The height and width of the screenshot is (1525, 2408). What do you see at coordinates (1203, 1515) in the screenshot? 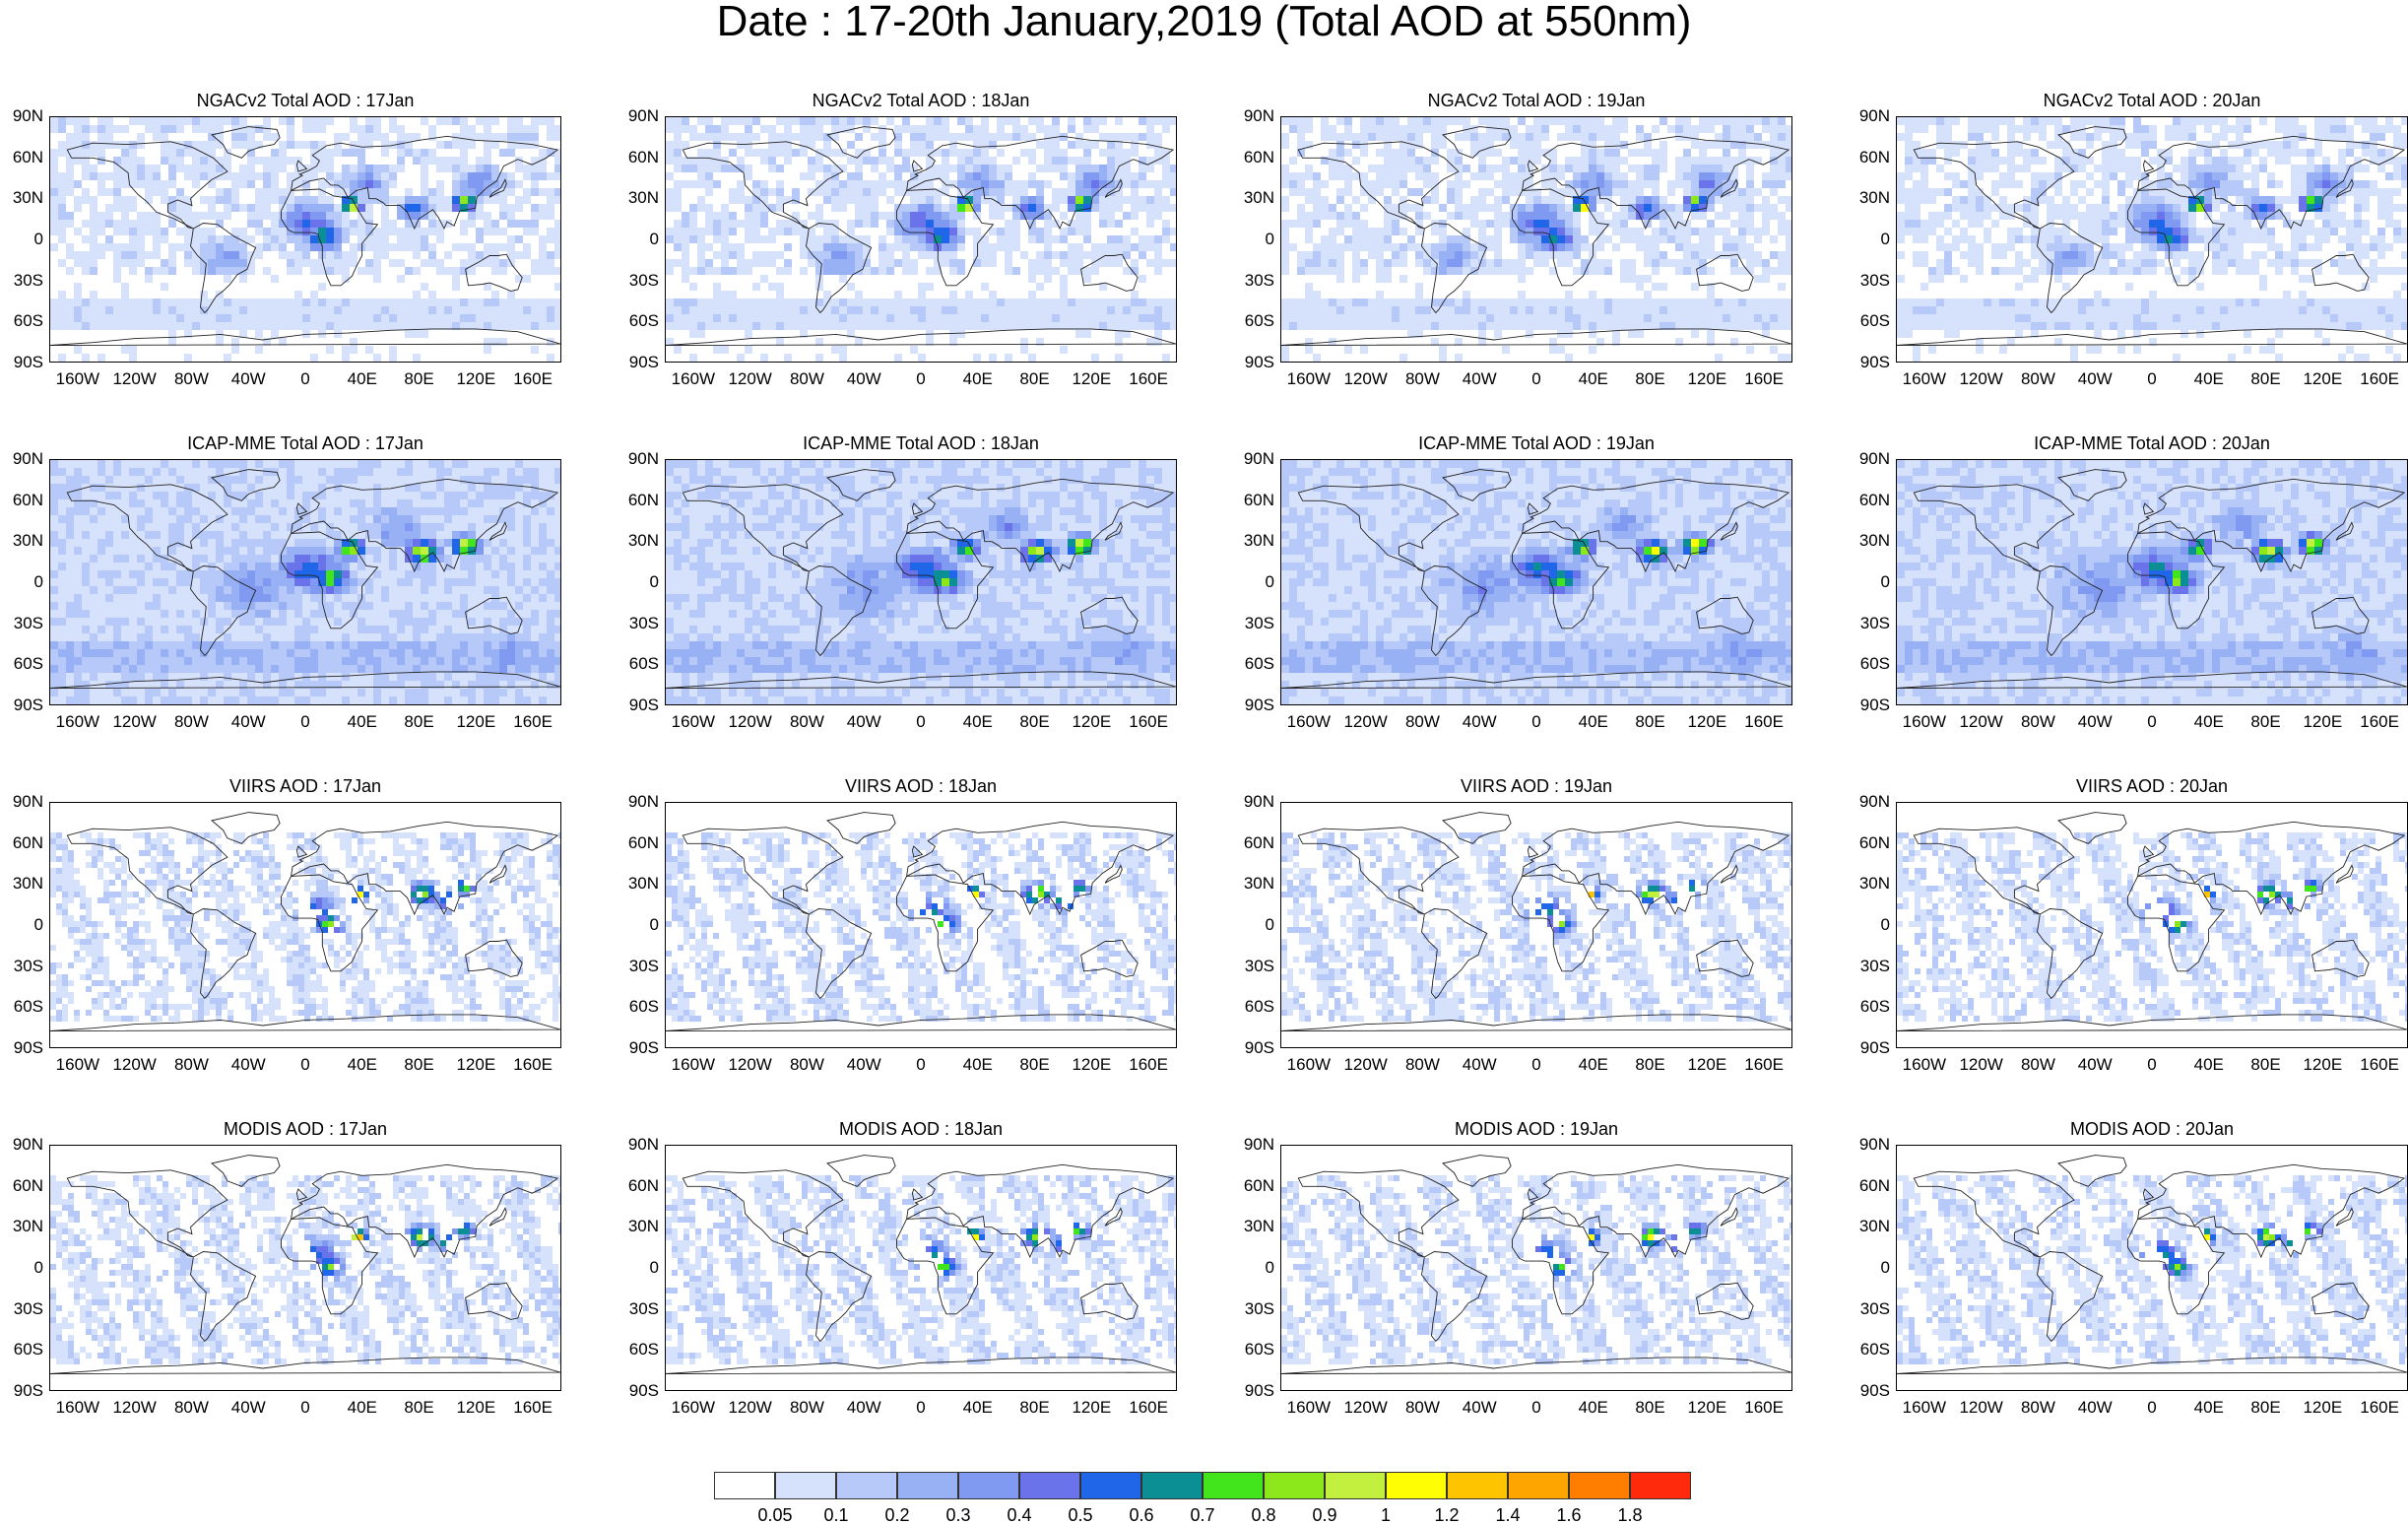
I see `colorbar-label: 0.7` at bounding box center [1203, 1515].